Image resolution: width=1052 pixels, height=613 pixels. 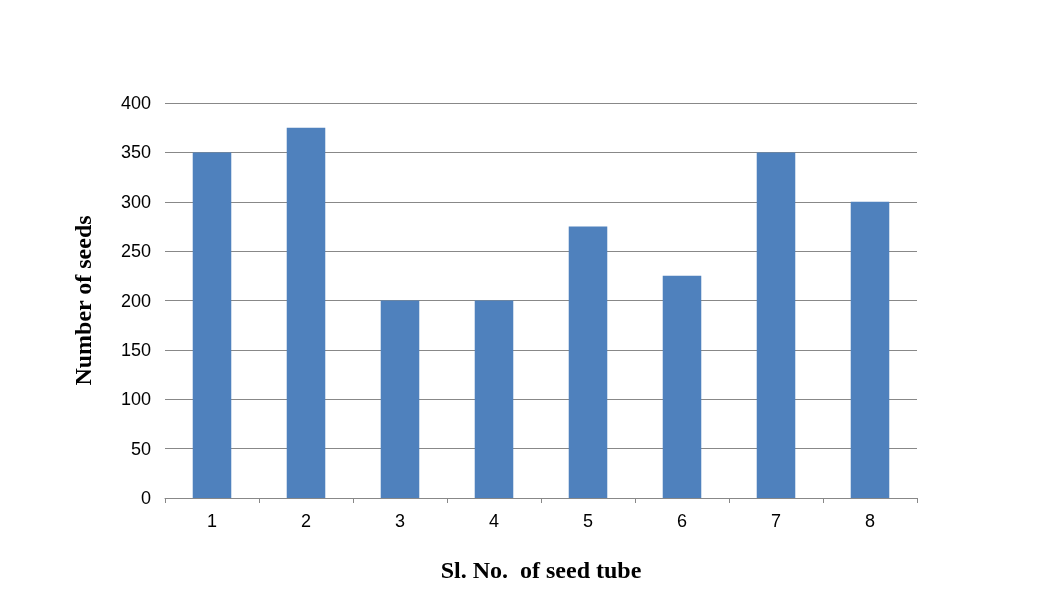 What do you see at coordinates (140, 448) in the screenshot?
I see `y-tick-label: 50` at bounding box center [140, 448].